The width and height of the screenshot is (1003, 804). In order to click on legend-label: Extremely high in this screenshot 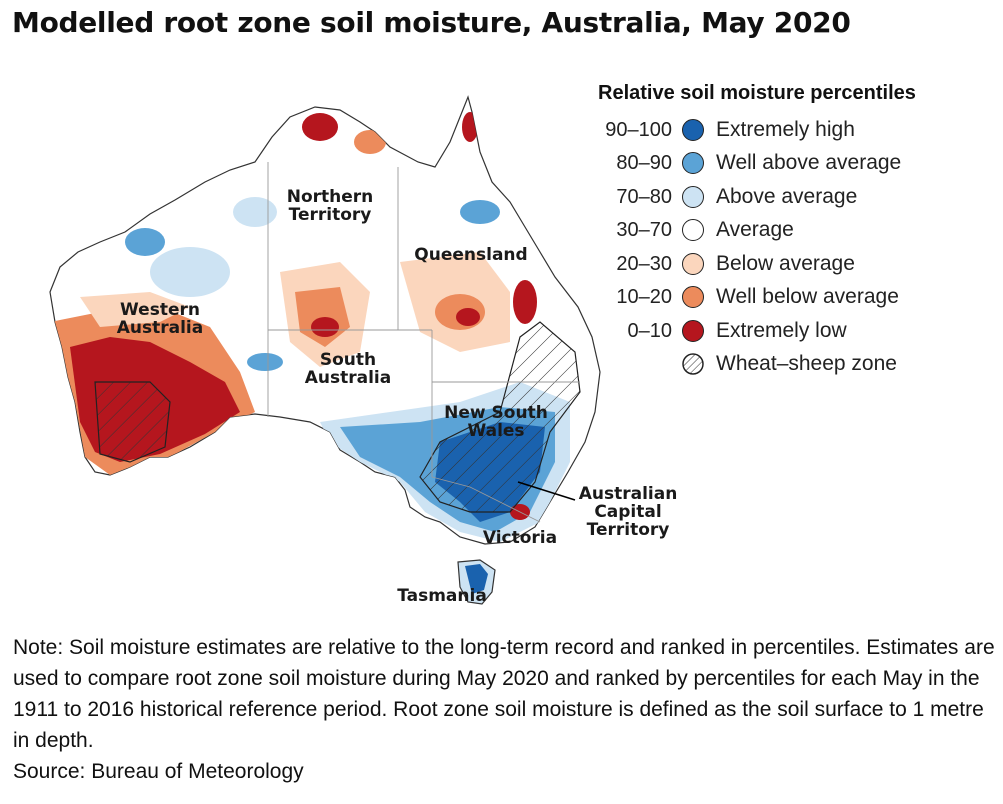, I will do `click(785, 129)`.